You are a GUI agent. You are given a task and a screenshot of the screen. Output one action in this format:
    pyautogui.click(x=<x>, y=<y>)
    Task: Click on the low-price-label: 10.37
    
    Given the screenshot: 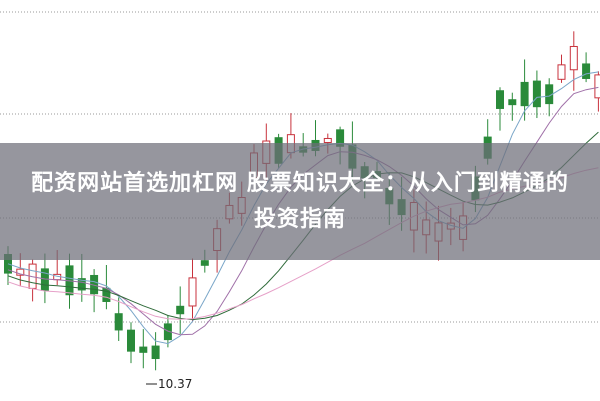 What is the action you would take?
    pyautogui.click(x=175, y=384)
    